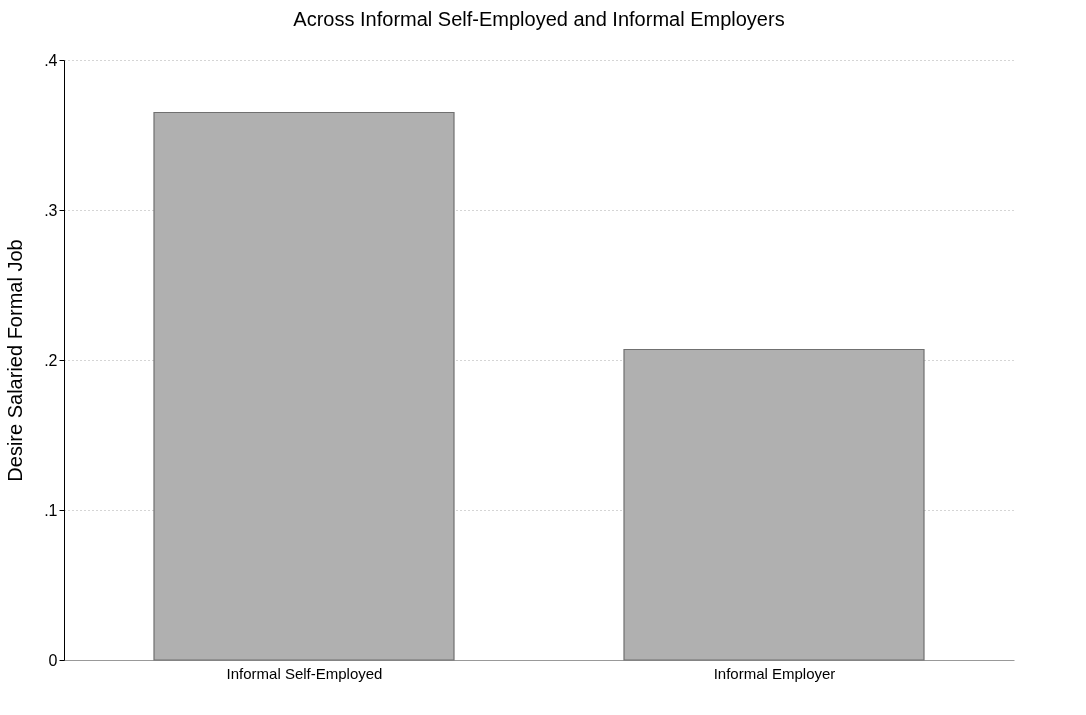 The height and width of the screenshot is (715, 1086). Describe the element at coordinates (51, 210) in the screenshot. I see `y-tick-label: .3` at that location.